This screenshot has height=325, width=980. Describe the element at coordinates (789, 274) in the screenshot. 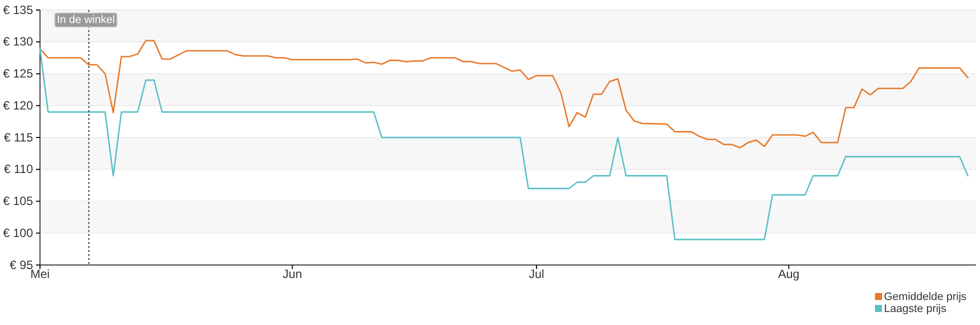

I see `x-tick-label: Aug` at that location.